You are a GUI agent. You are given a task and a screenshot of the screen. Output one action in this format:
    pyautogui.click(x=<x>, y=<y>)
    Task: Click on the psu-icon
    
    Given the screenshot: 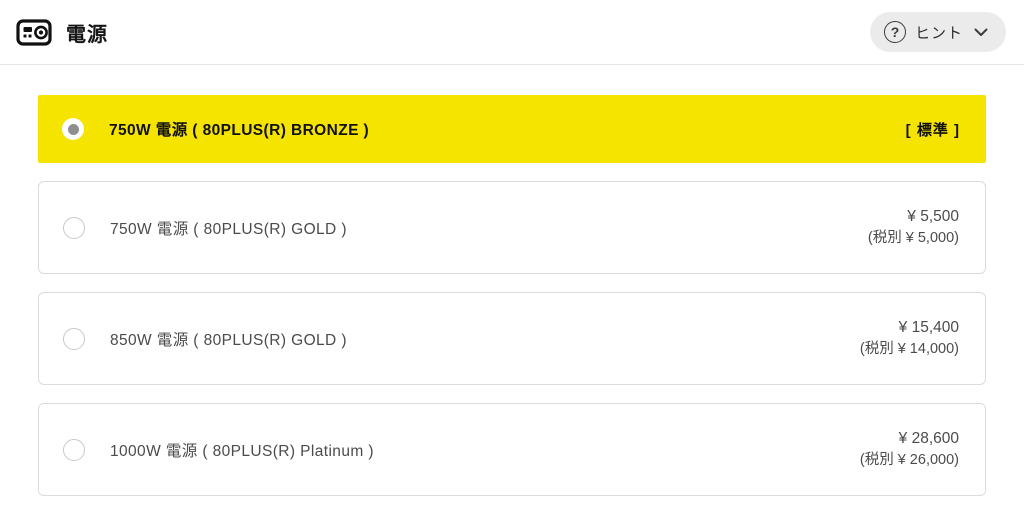 What is the action you would take?
    pyautogui.click(x=34, y=32)
    